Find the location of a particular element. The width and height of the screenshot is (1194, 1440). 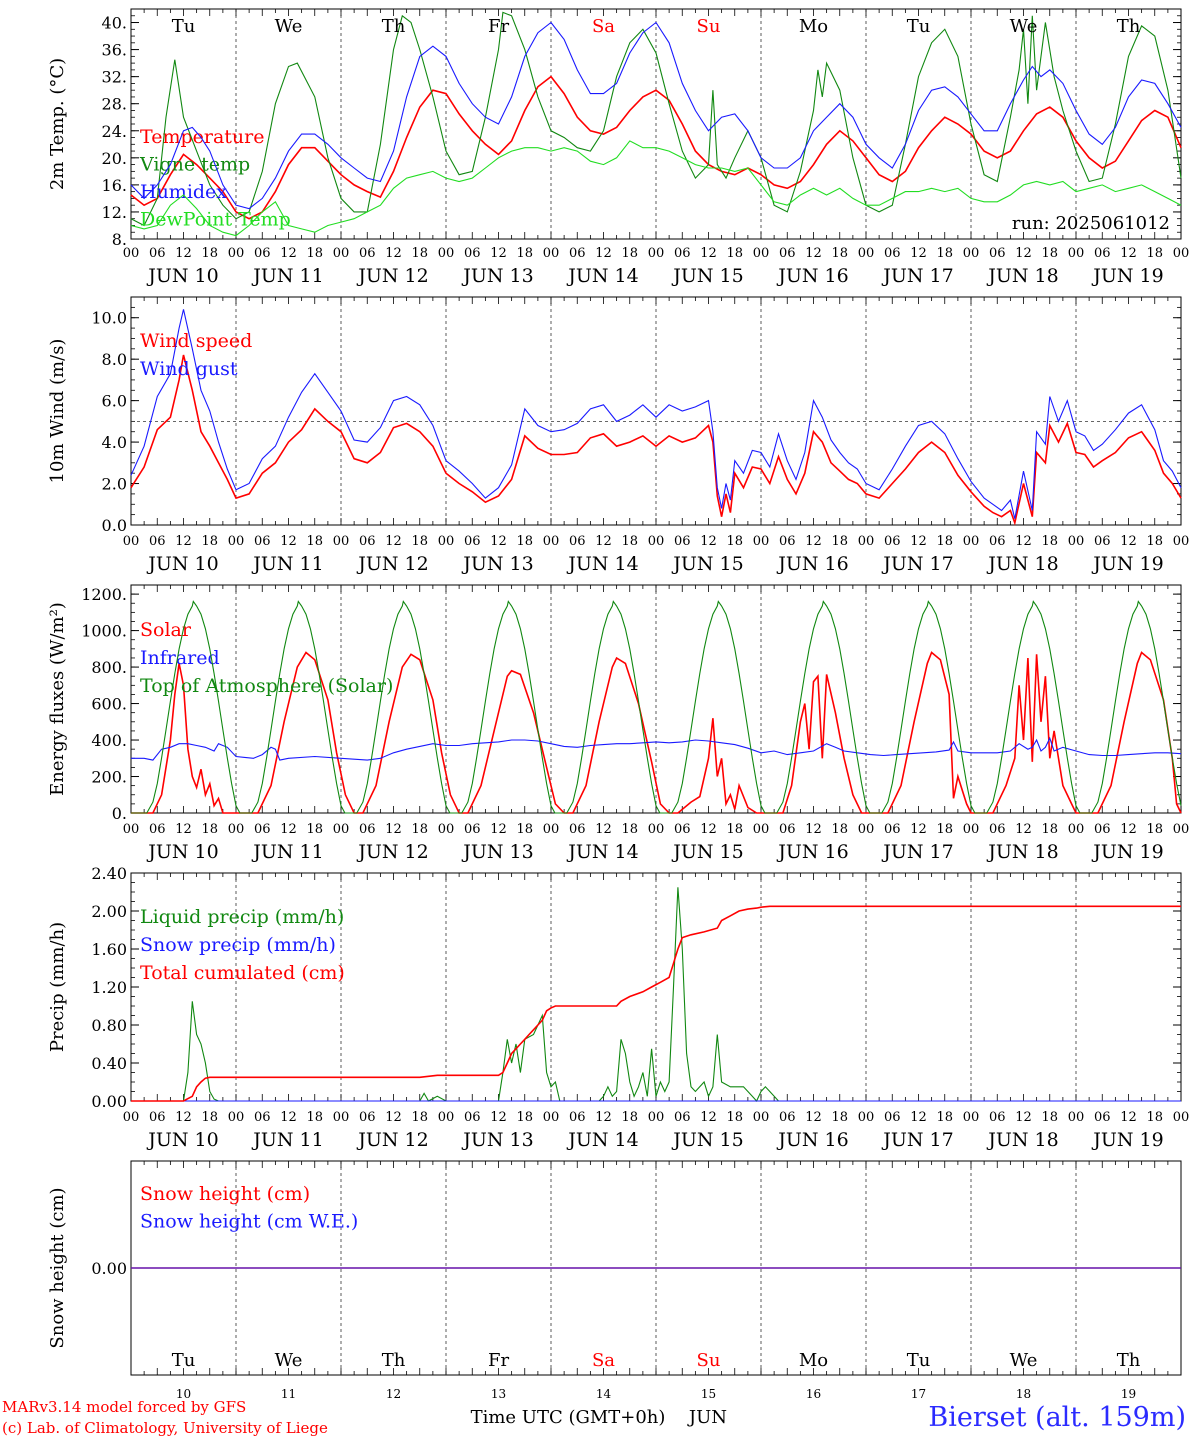

y-axis-title: Snow height (cm) is located at coordinates (57, 1267).